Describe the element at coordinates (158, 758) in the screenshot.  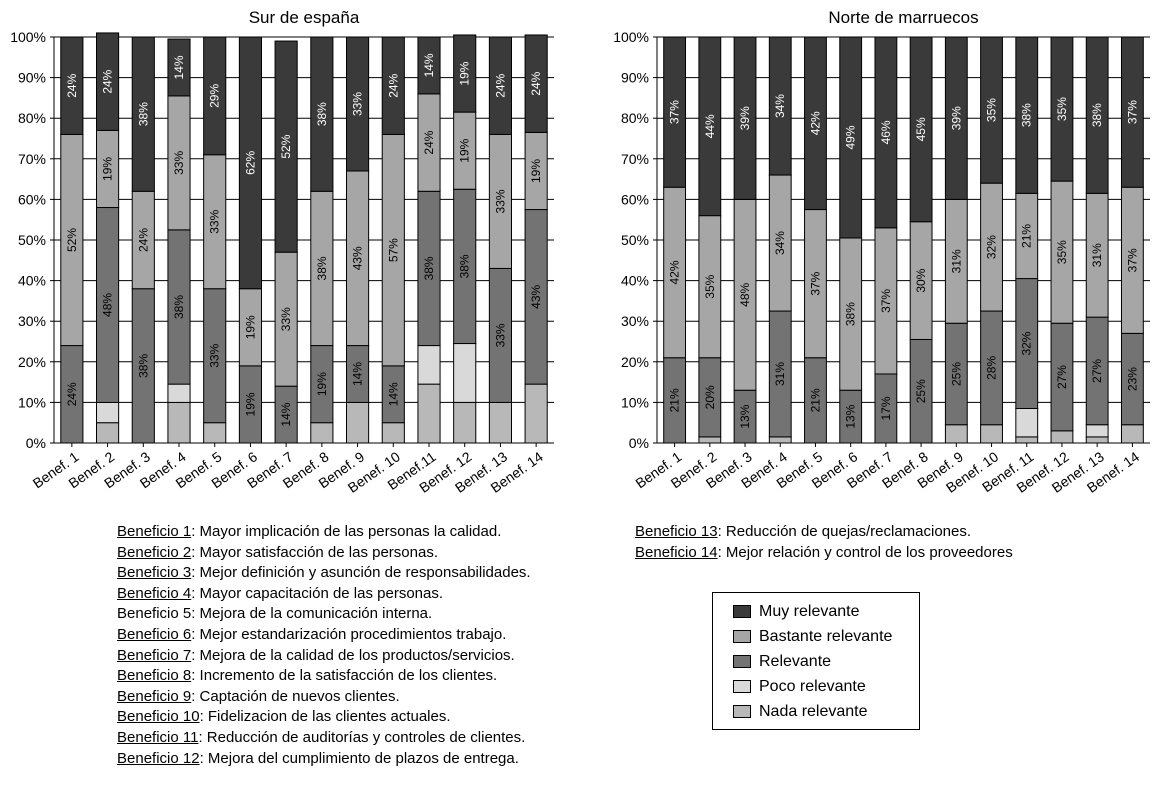
I see `benefit-key: Beneficio 12` at that location.